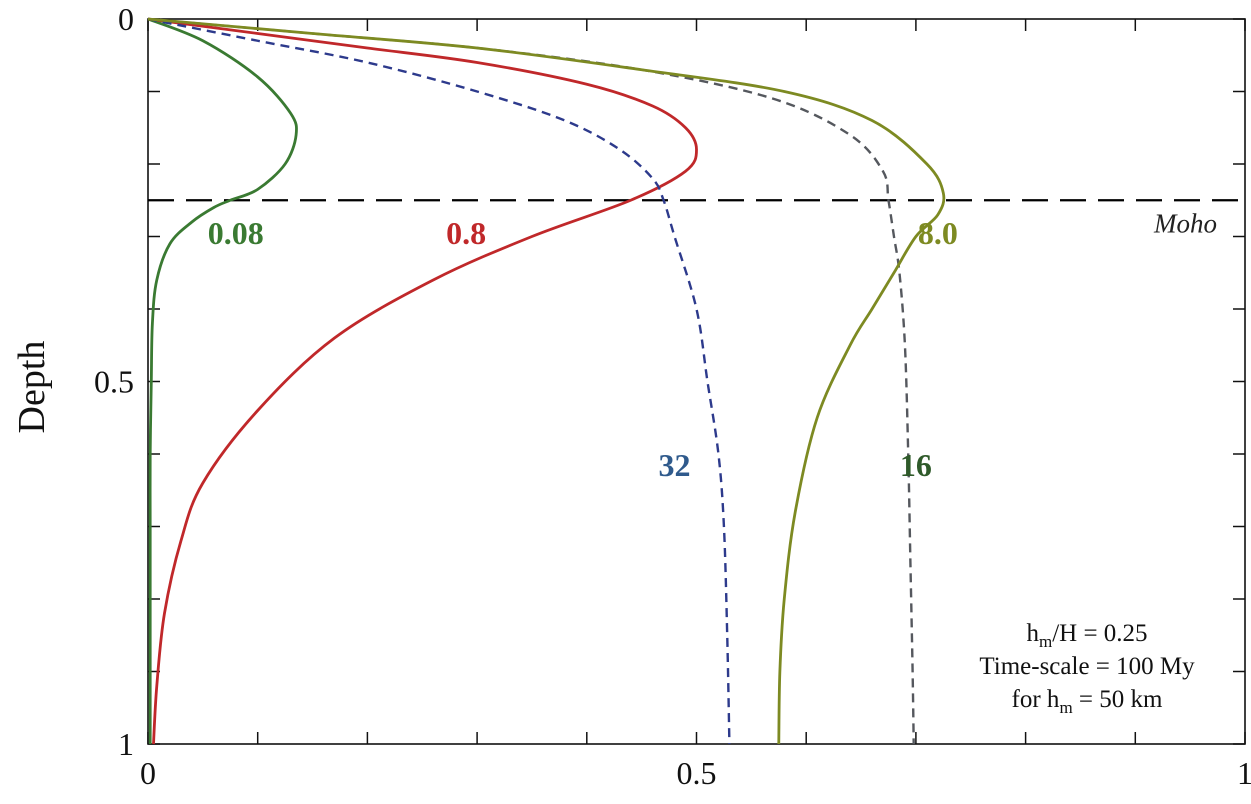  I want to click on y-tick-label: 1, so click(126, 744).